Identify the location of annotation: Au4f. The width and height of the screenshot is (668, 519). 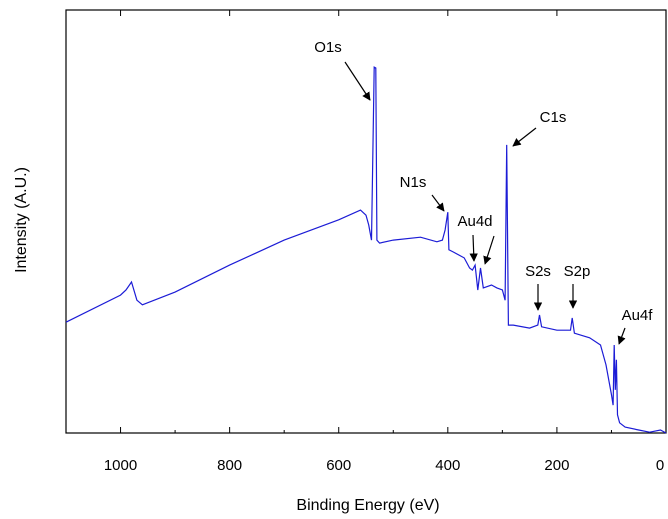
(638, 315).